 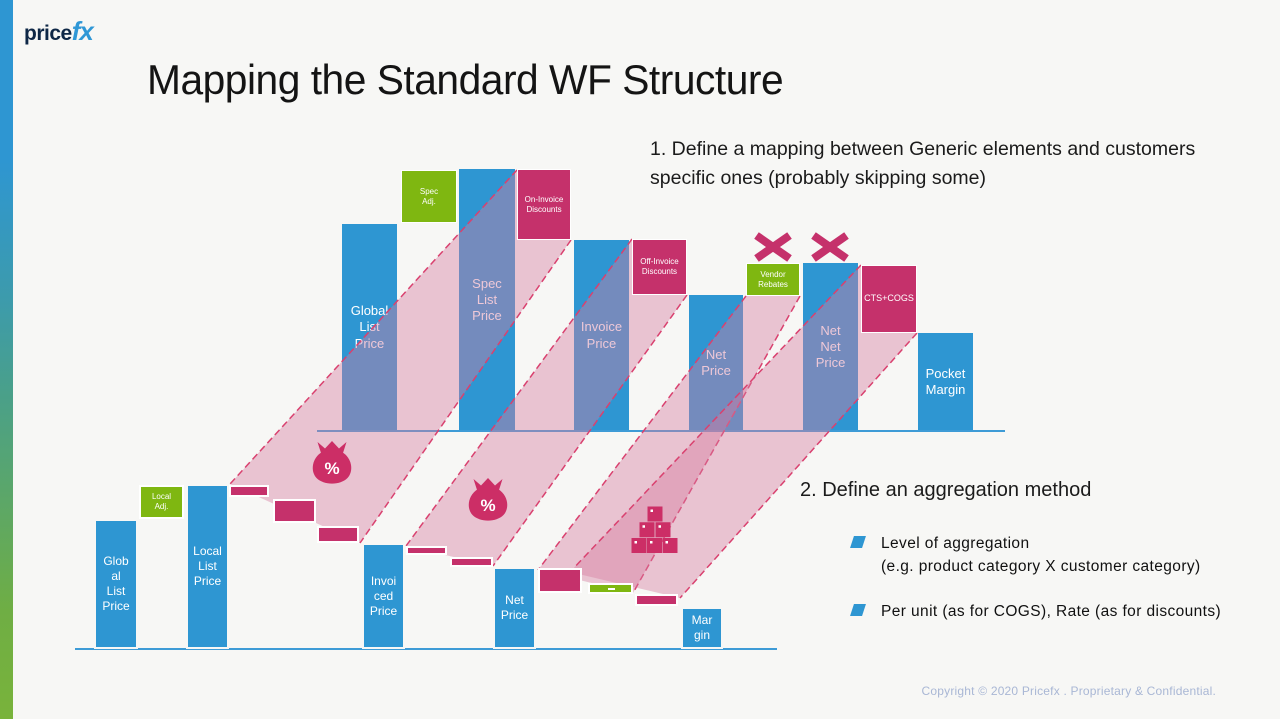 I want to click on bar-cts-cogs: CTS+COGS, so click(x=889, y=299).